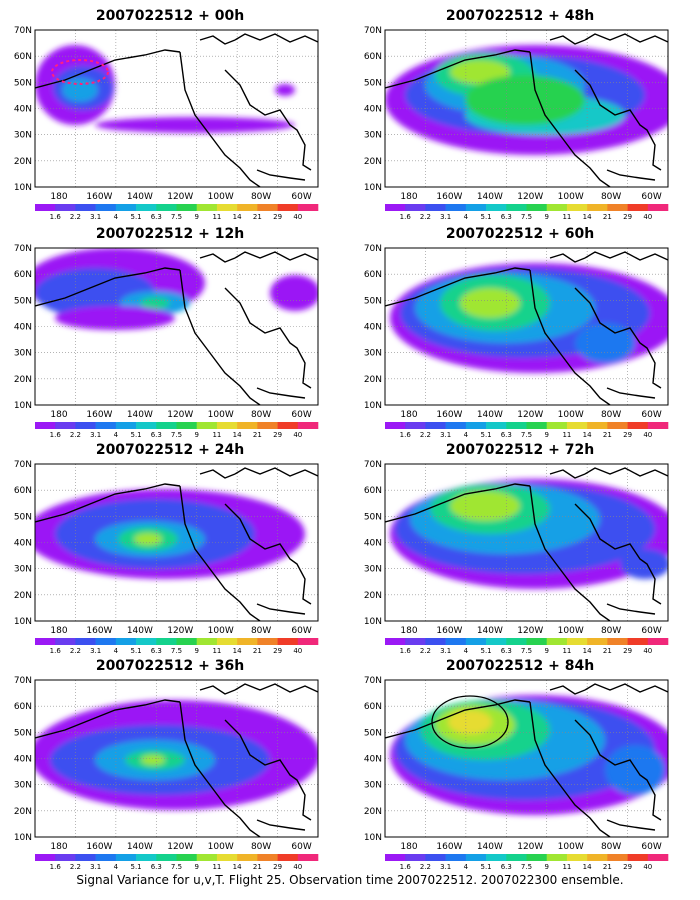  What do you see at coordinates (140, 847) in the screenshot?
I see `longitude-label: 140W` at bounding box center [140, 847].